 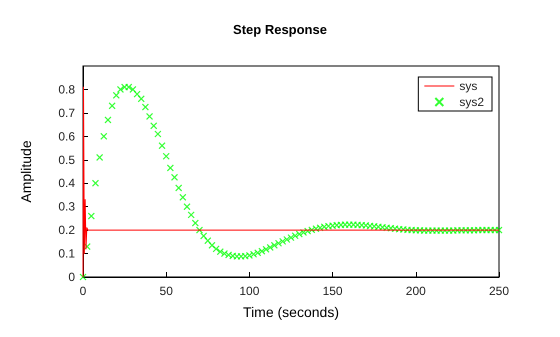 What do you see at coordinates (167, 291) in the screenshot?
I see `x-tick-label: 50` at bounding box center [167, 291].